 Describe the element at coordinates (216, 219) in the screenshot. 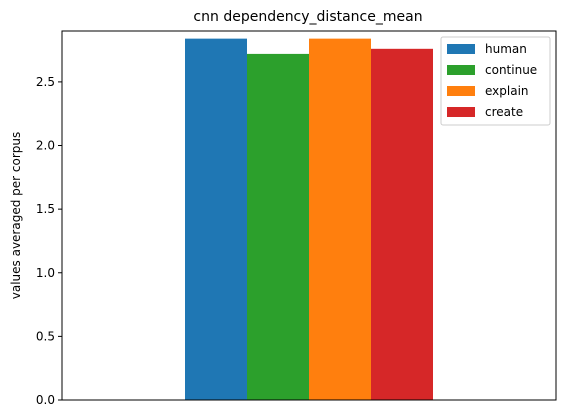

I see `bar-human` at that location.